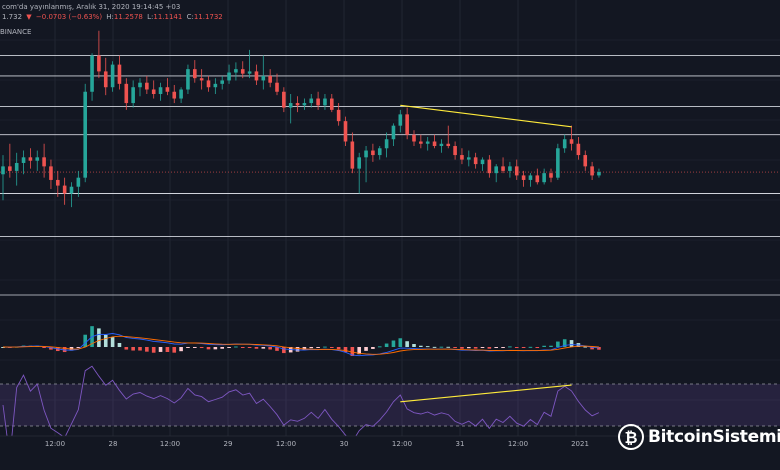 The width and height of the screenshot is (780, 470). I want to click on header-c-label: C:, so click(190, 17).